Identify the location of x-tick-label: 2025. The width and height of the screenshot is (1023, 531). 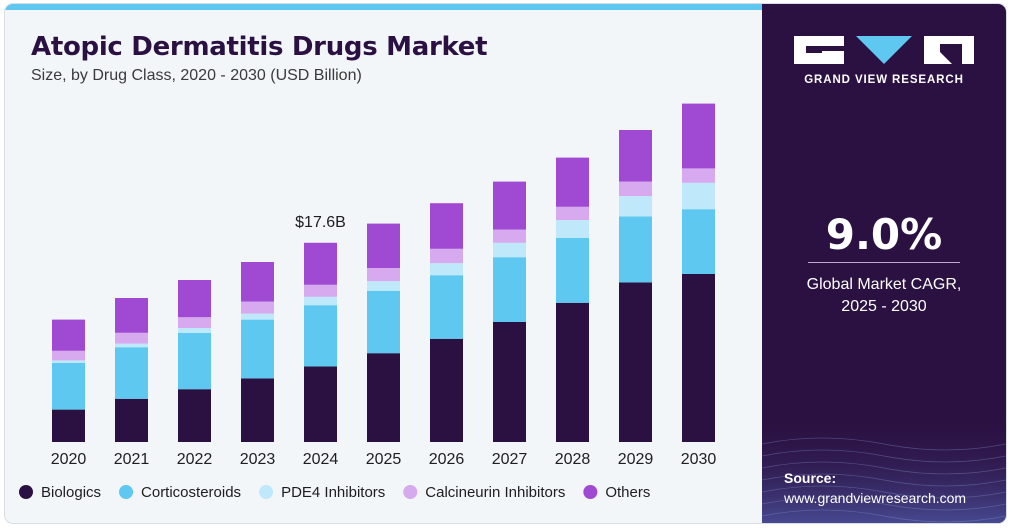
(384, 459).